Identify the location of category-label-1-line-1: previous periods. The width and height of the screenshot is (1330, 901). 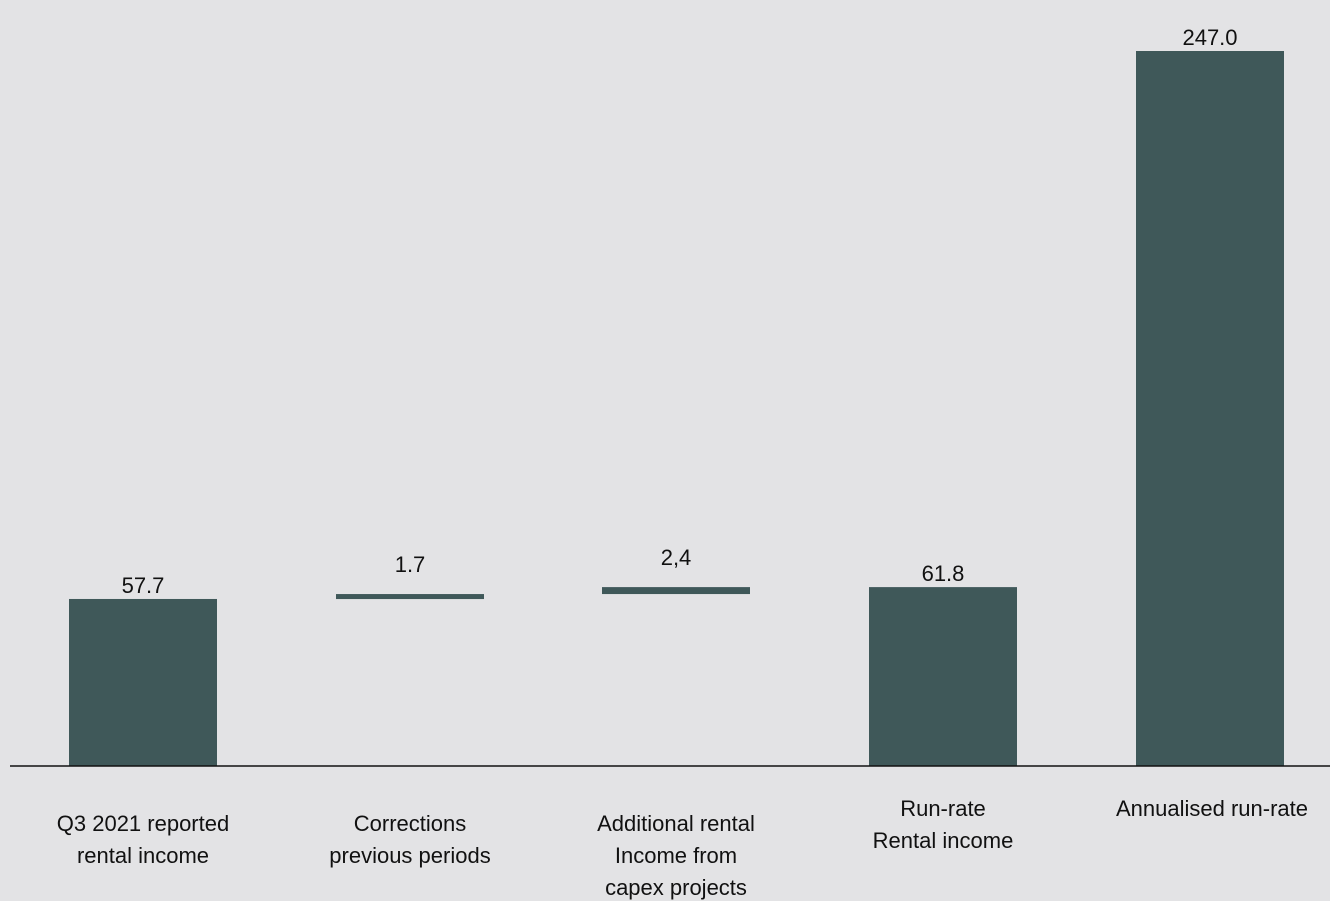
(409, 855).